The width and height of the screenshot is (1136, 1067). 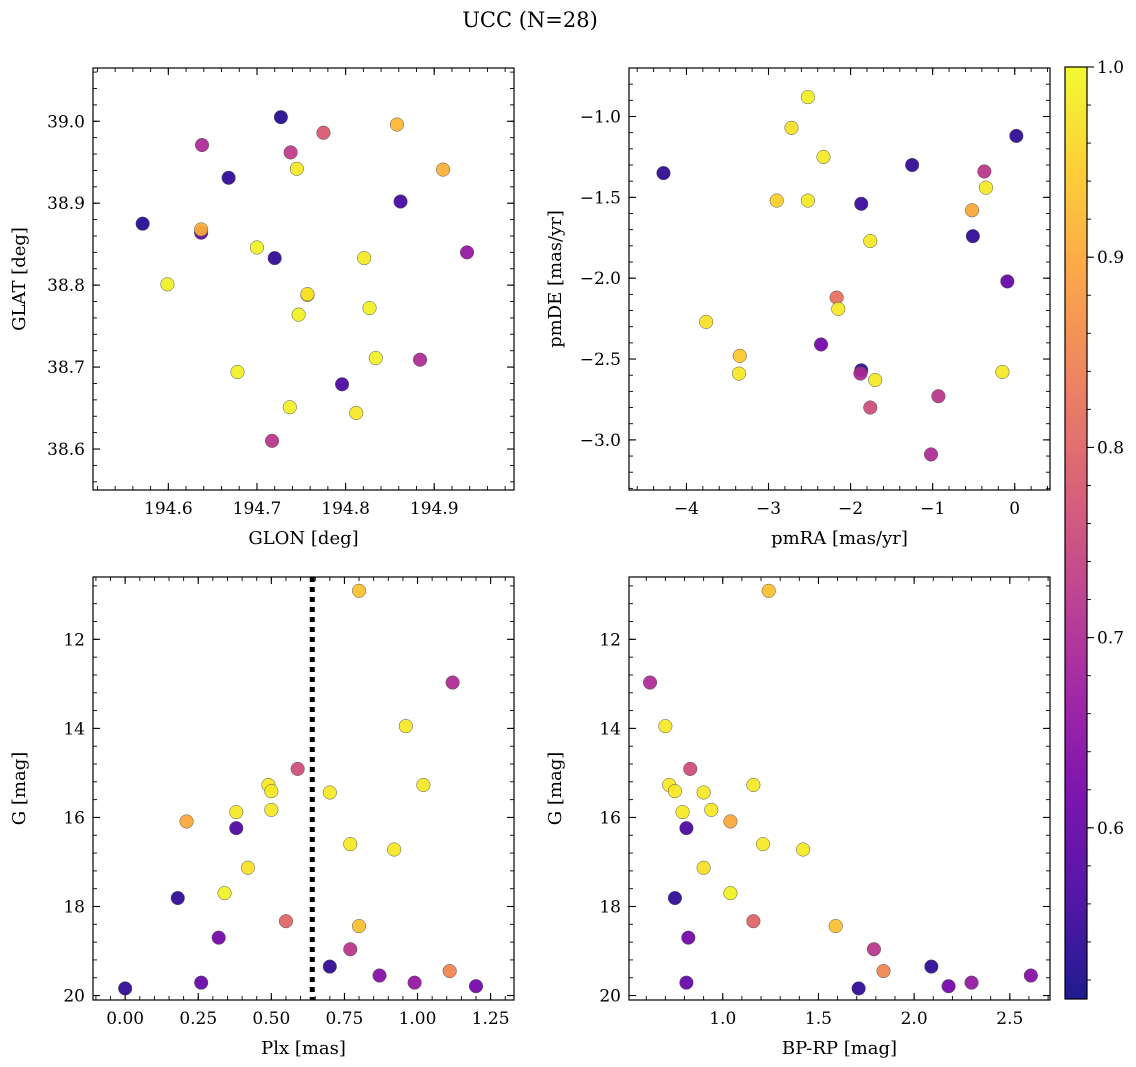 What do you see at coordinates (66, 368) in the screenshot?
I see `y-tick-label: 38.7` at bounding box center [66, 368].